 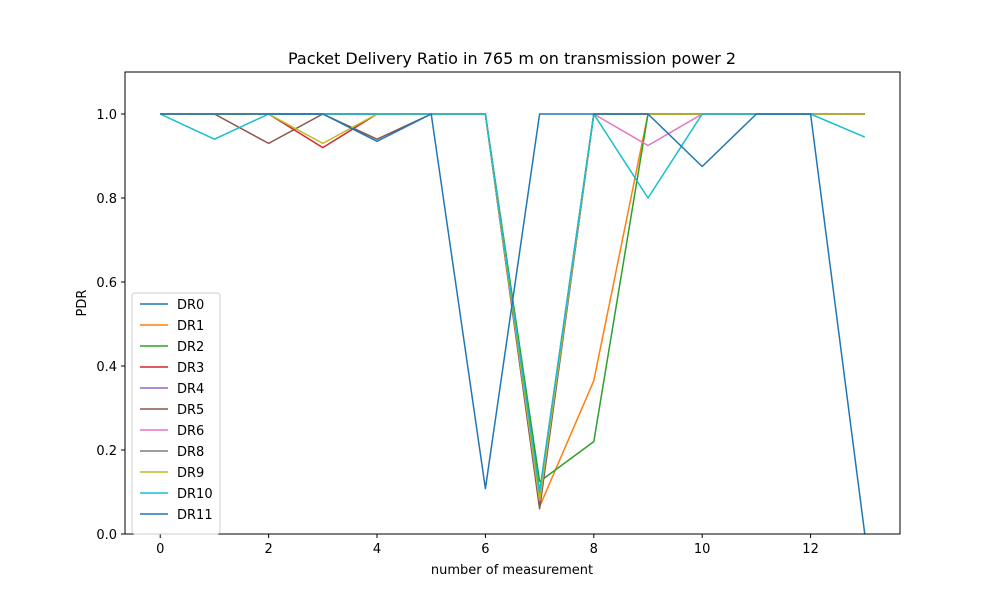 I want to click on legend-label-dr3: DR3, so click(x=190, y=368).